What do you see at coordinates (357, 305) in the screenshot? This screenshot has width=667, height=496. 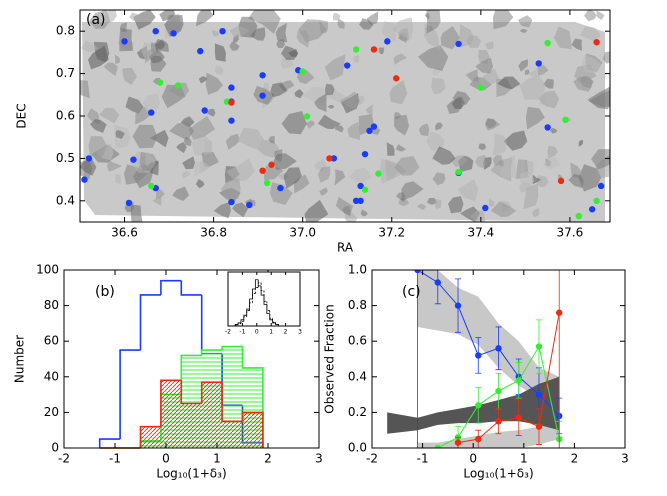 I see `y-tick-label: 0.8` at bounding box center [357, 305].